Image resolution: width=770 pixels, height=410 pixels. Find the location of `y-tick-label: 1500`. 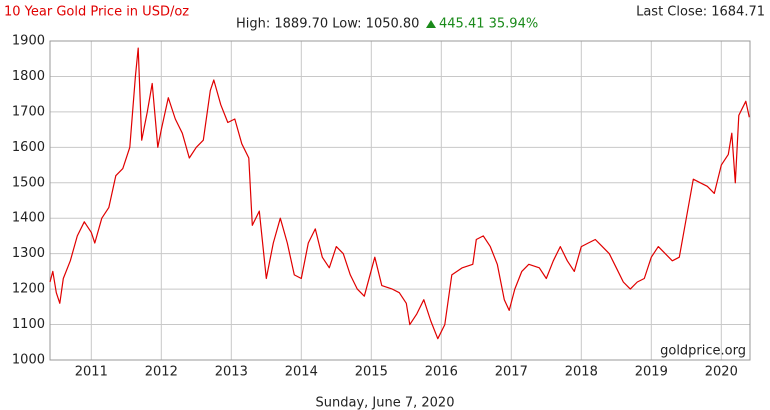

y-tick-label: 1500 is located at coordinates (28, 182).